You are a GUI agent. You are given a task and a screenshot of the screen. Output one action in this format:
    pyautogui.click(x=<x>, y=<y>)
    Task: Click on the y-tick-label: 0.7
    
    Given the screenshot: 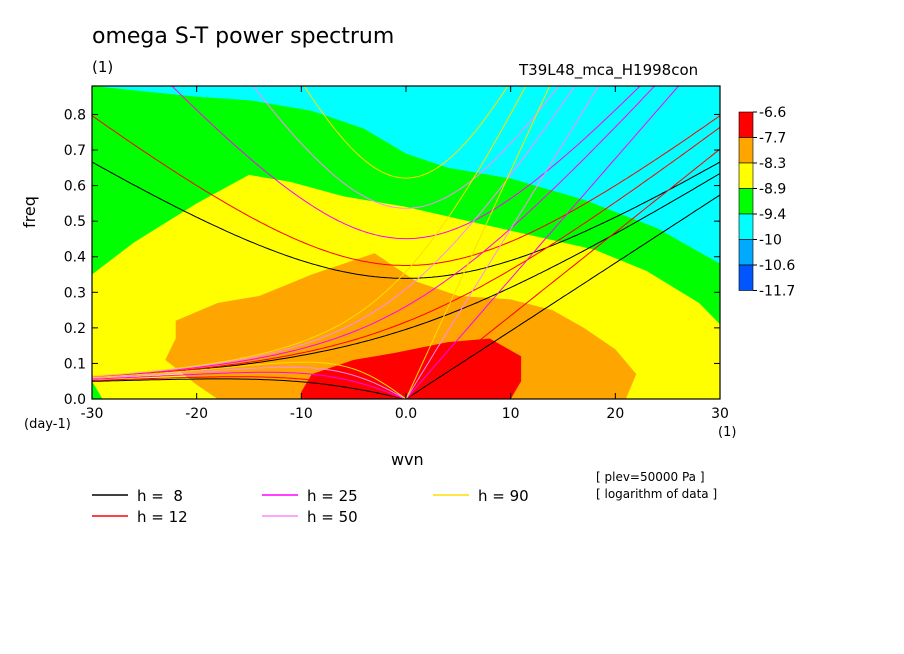 What is the action you would take?
    pyautogui.click(x=75, y=151)
    